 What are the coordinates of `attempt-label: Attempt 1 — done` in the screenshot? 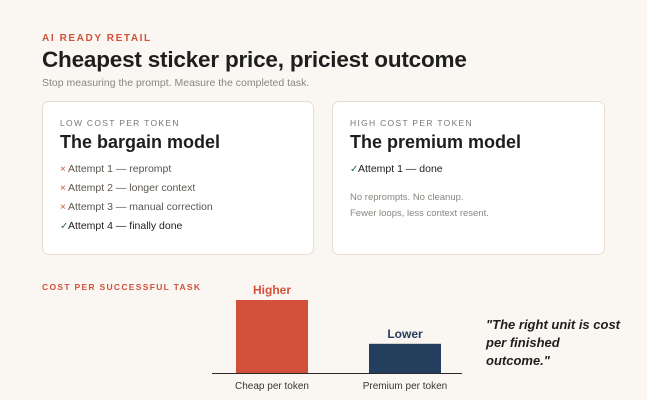 It's located at (400, 169).